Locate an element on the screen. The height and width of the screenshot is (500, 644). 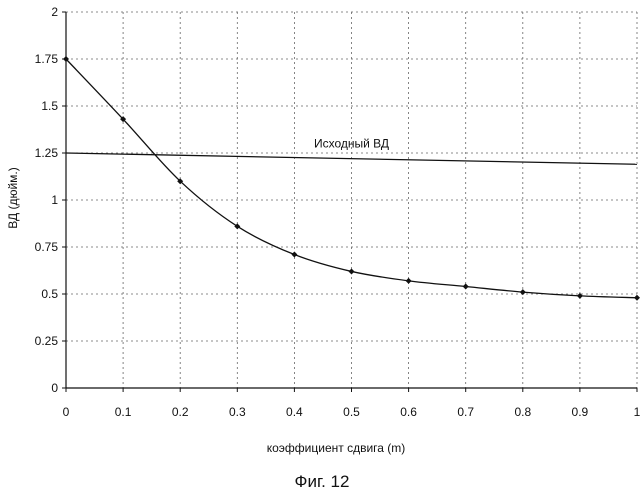
y-tick-label: 1 is located at coordinates (54, 200).